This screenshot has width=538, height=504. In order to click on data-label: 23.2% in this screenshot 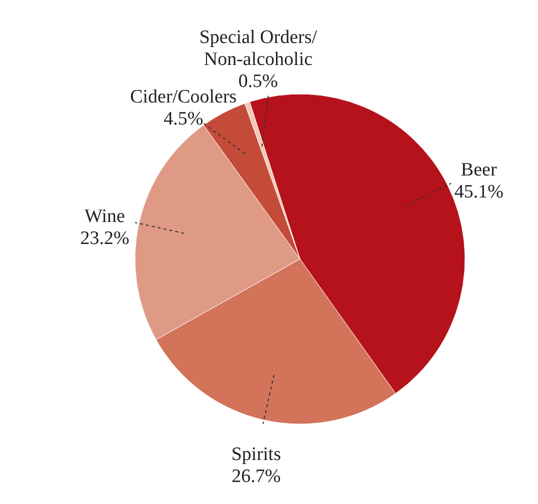, I will do `click(105, 238)`.